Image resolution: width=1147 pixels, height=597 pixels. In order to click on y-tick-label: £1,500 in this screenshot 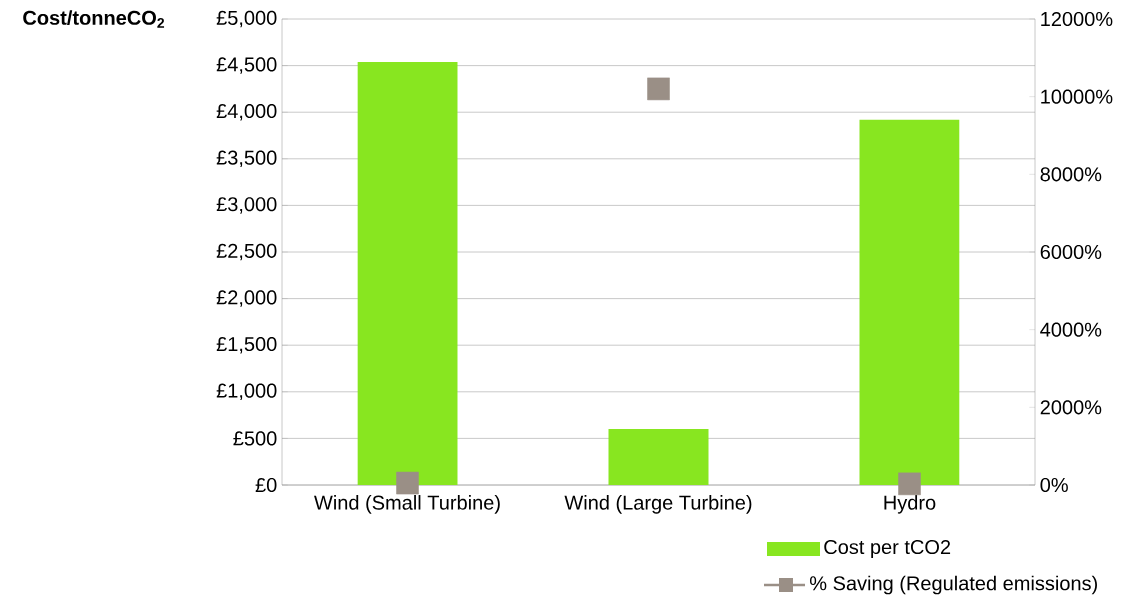, I will do `click(246, 345)`.